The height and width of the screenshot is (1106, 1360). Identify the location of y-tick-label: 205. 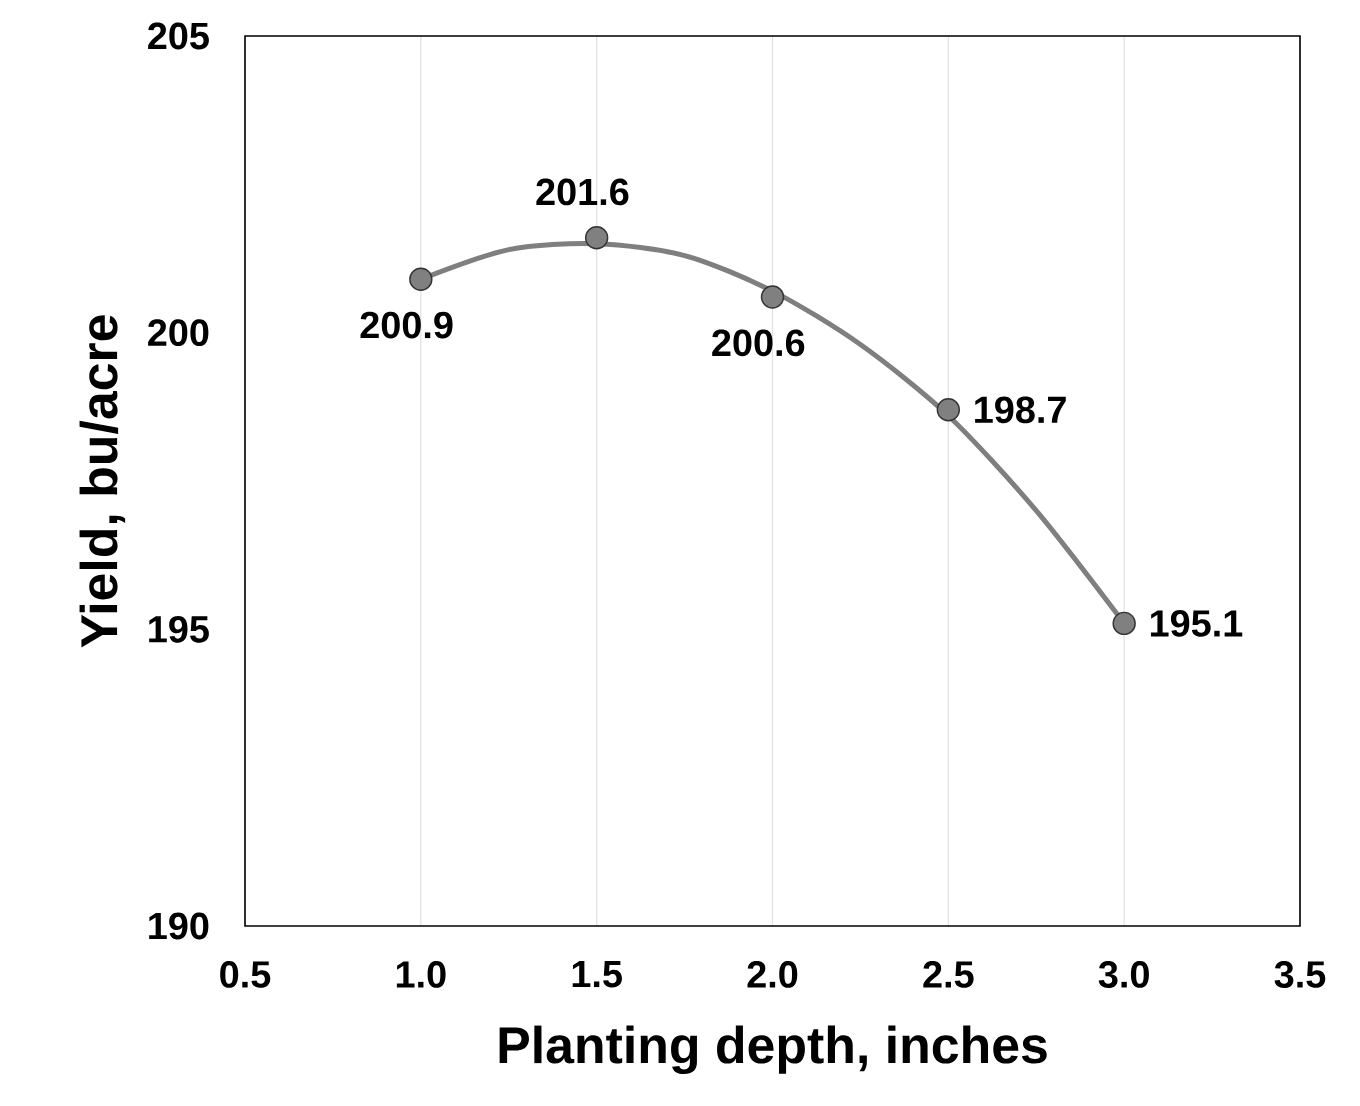
(178, 36).